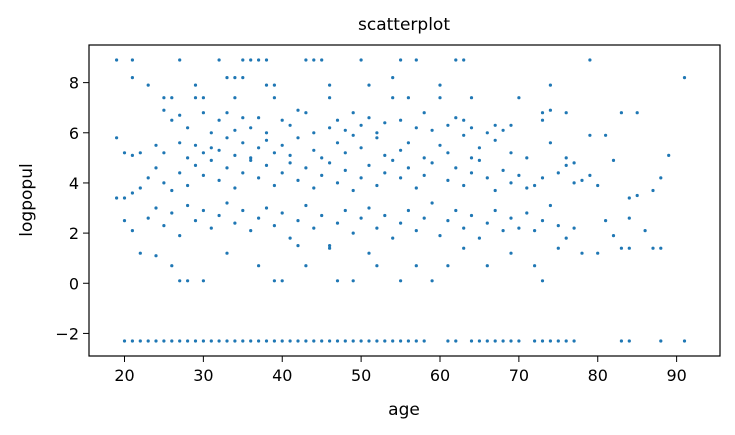 The height and width of the screenshot is (435, 735). I want to click on chart-title: scatterplot, so click(404, 25).